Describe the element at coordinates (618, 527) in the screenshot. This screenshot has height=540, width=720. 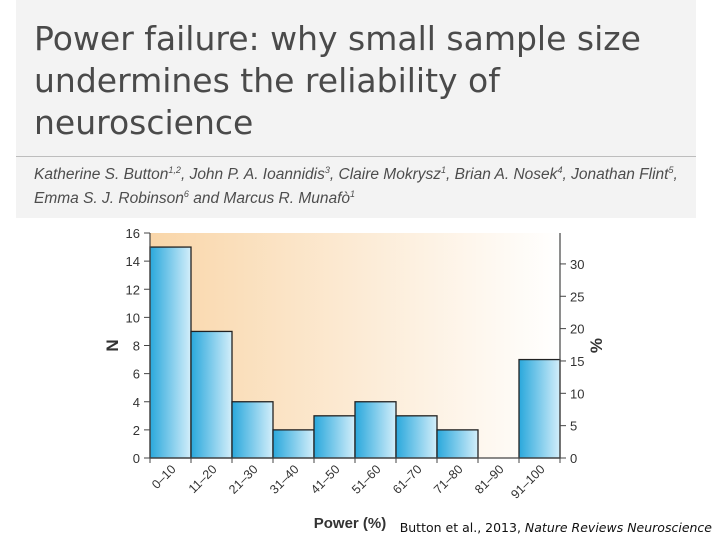
I see `citation-journal: Nature Reviews Neuroscience` at that location.